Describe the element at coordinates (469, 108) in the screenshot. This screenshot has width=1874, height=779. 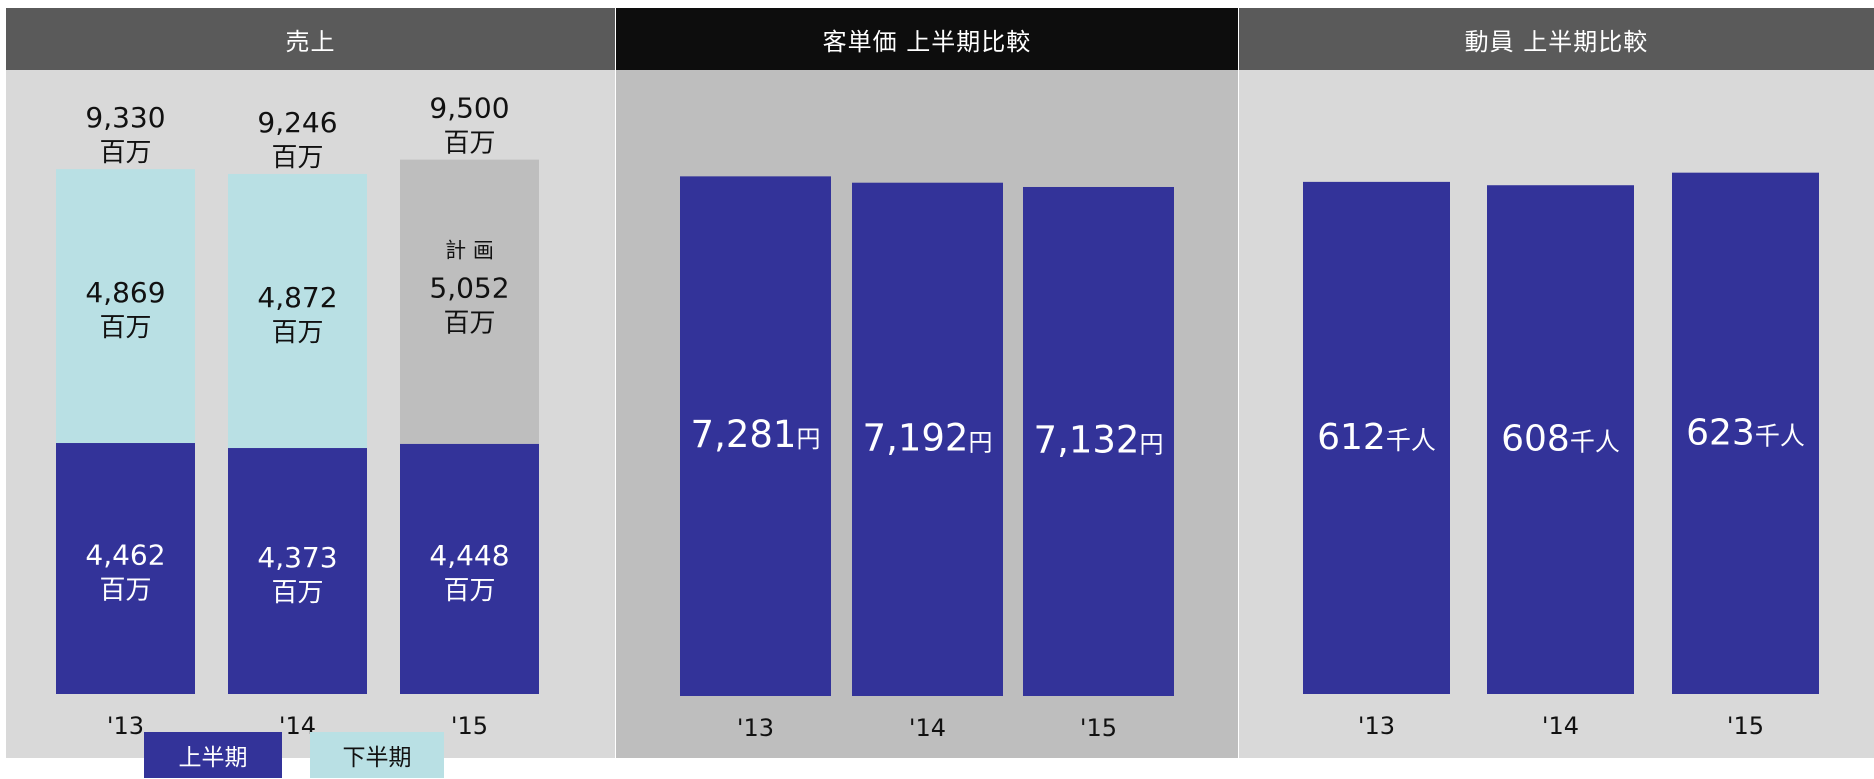
I see `total-label: 9,500` at that location.